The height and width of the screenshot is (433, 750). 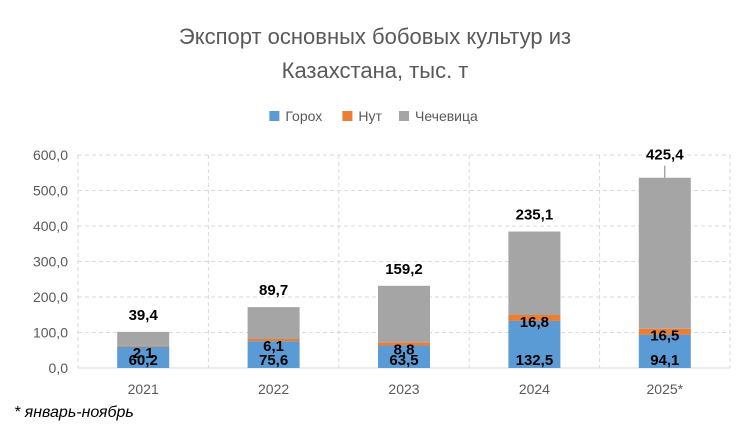 I want to click on data-label-Горох: 132,5, so click(x=535, y=360).